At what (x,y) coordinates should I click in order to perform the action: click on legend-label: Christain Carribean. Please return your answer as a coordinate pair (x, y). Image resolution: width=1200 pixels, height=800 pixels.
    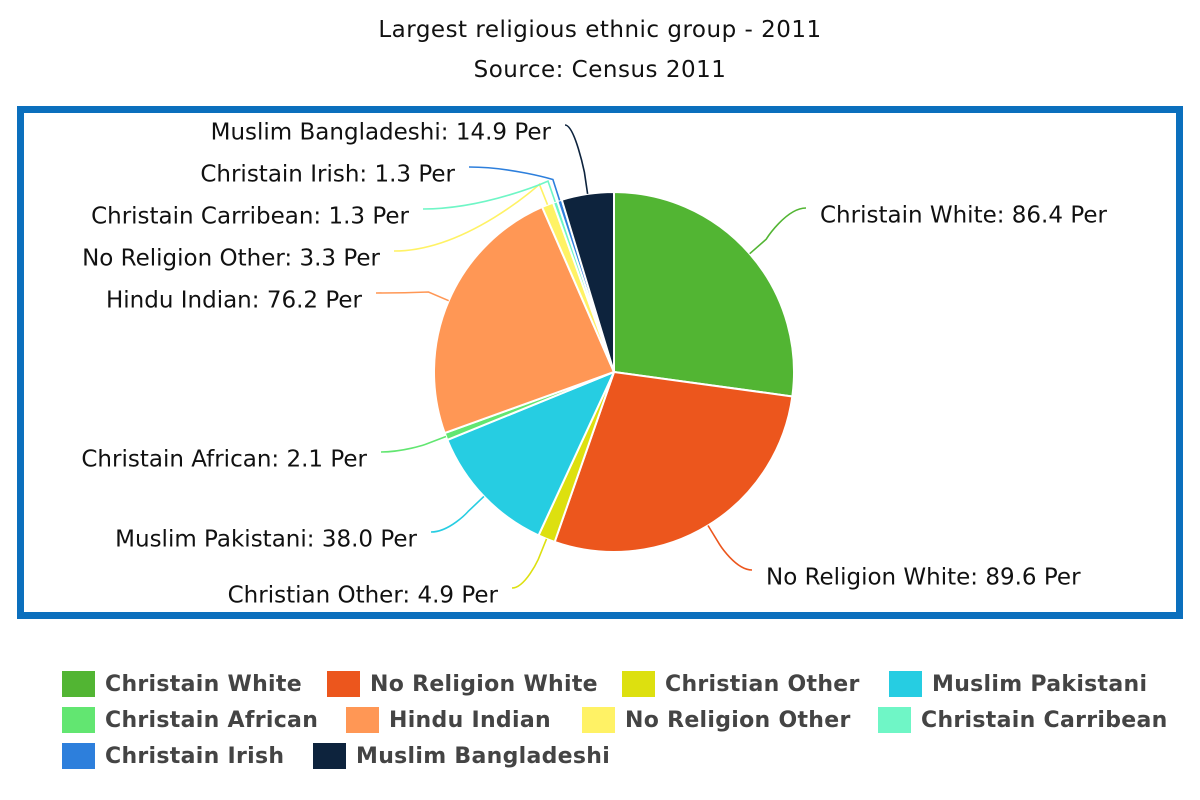
    Looking at the image, I should click on (1044, 720).